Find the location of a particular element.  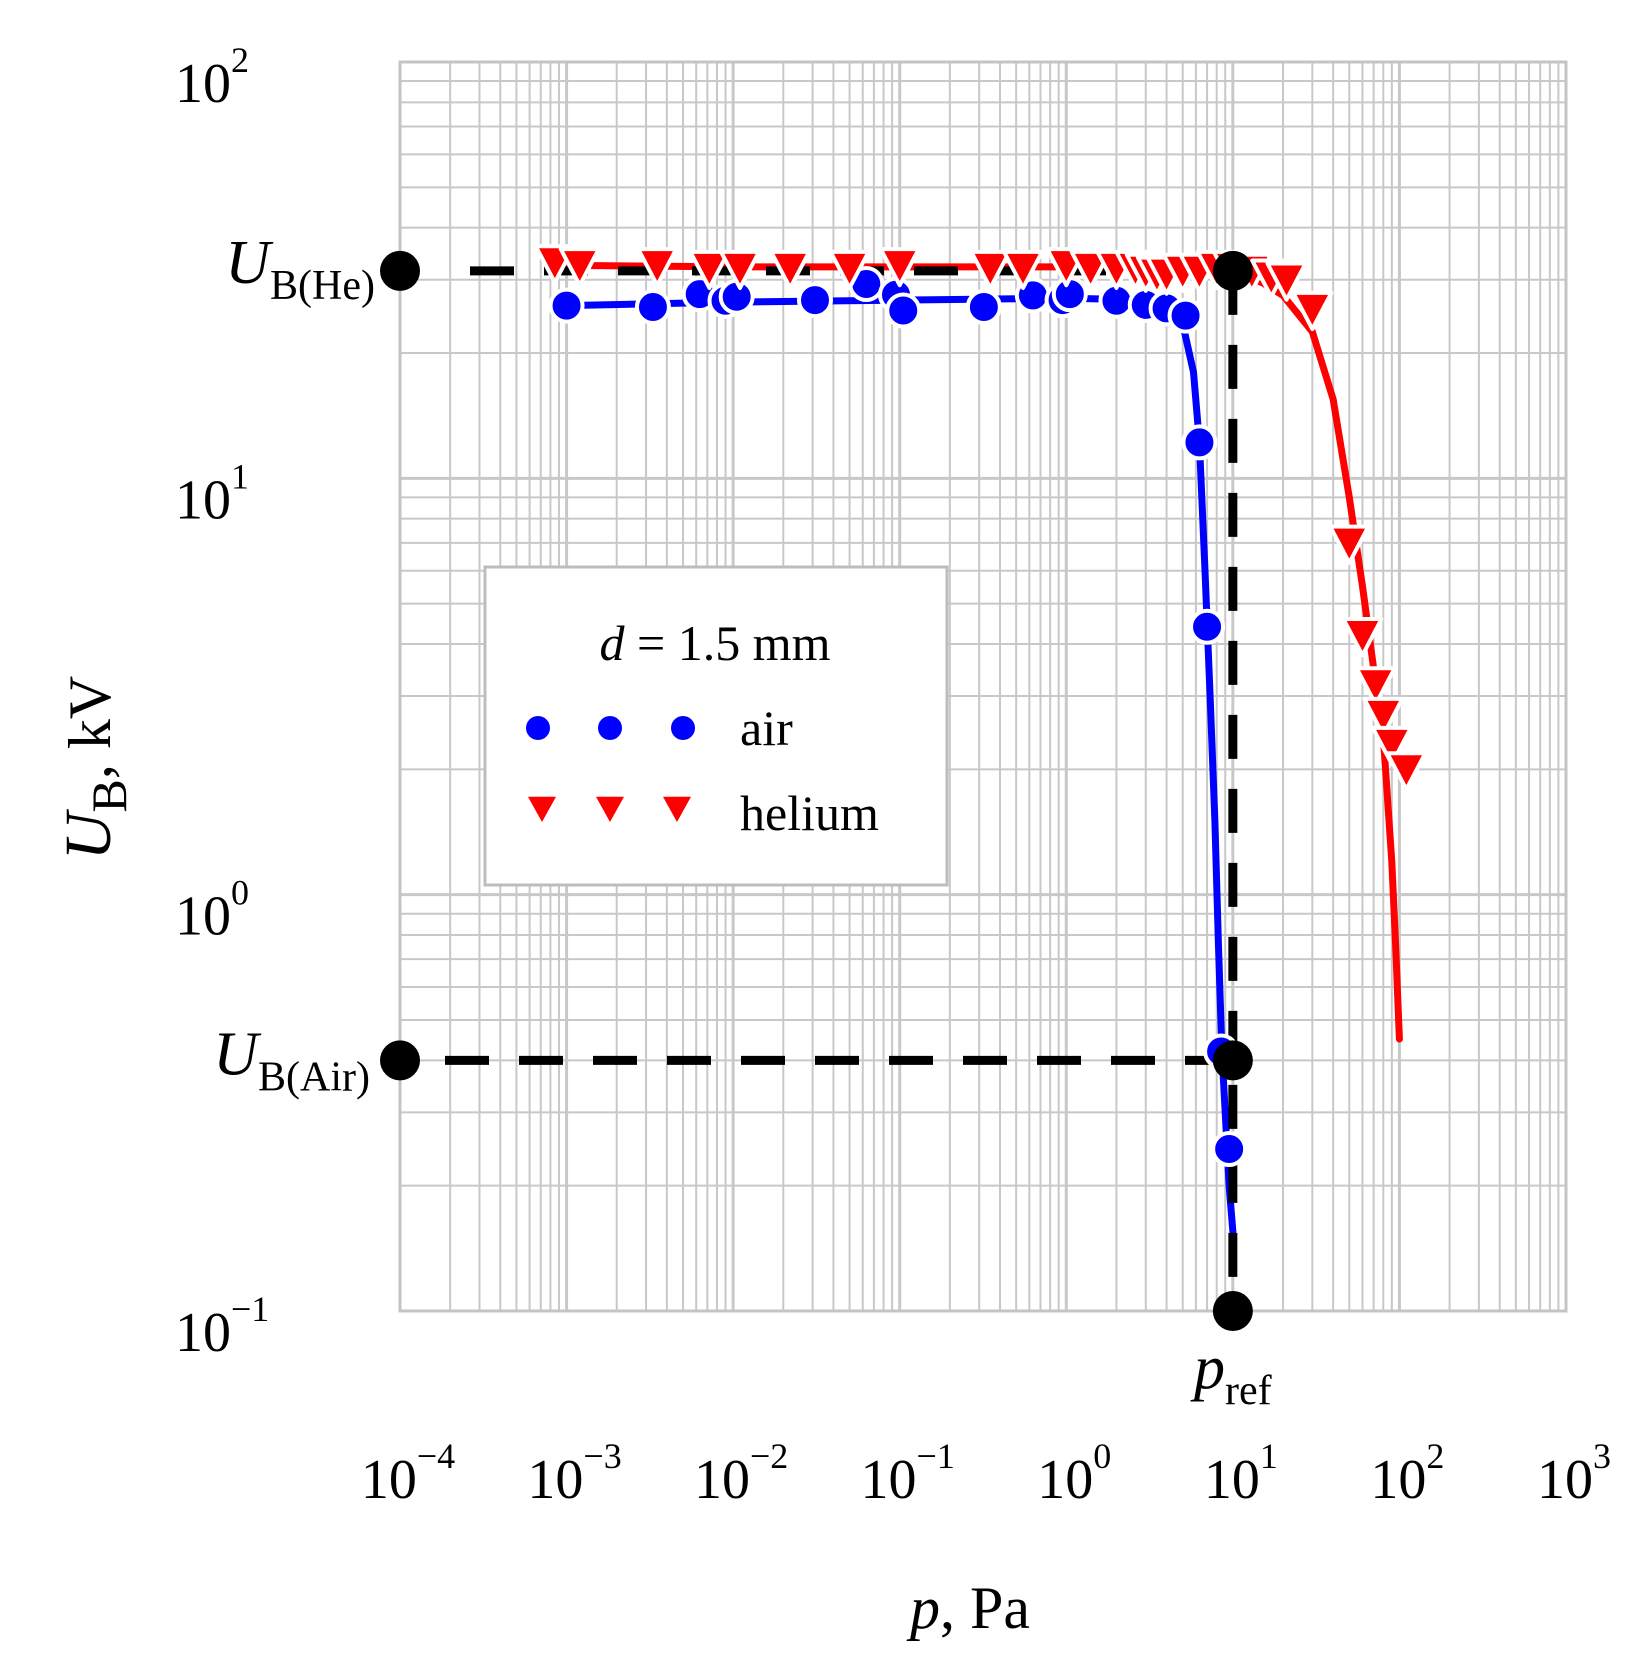

ub-air-label: UB(Air) is located at coordinates (291, 1060).